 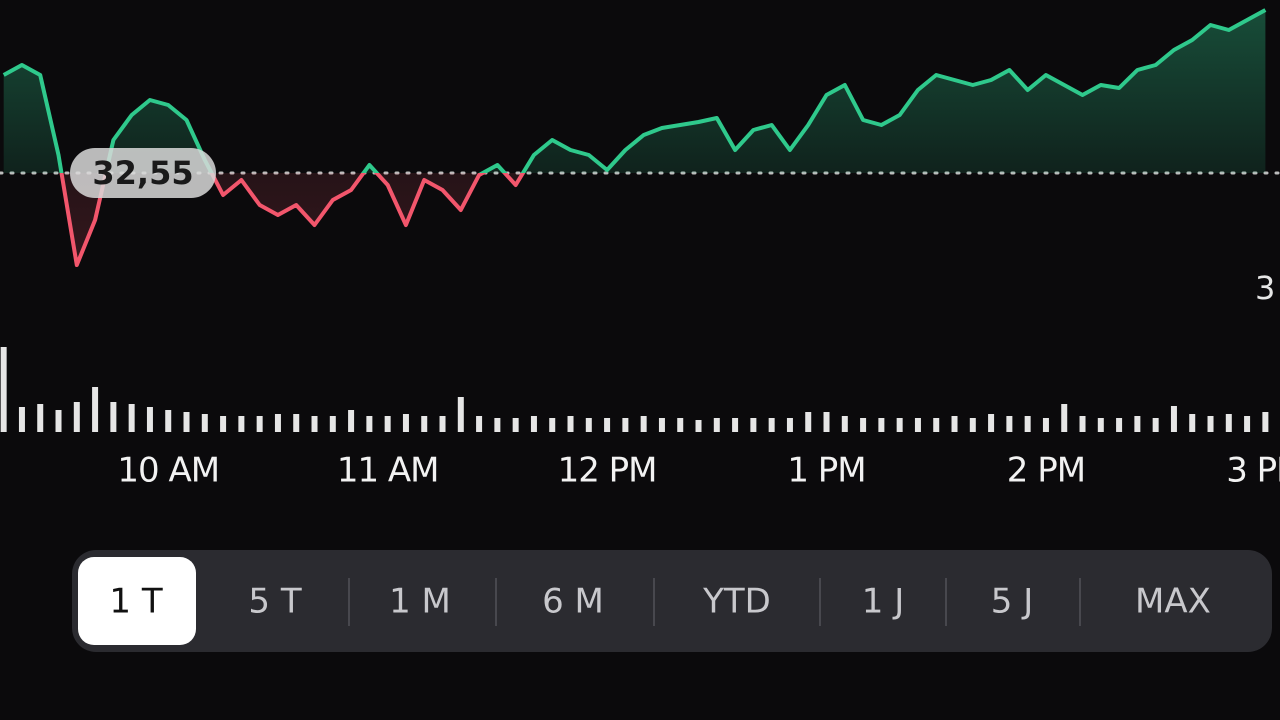 I want to click on range-button-label: 1 M, so click(x=420, y=602).